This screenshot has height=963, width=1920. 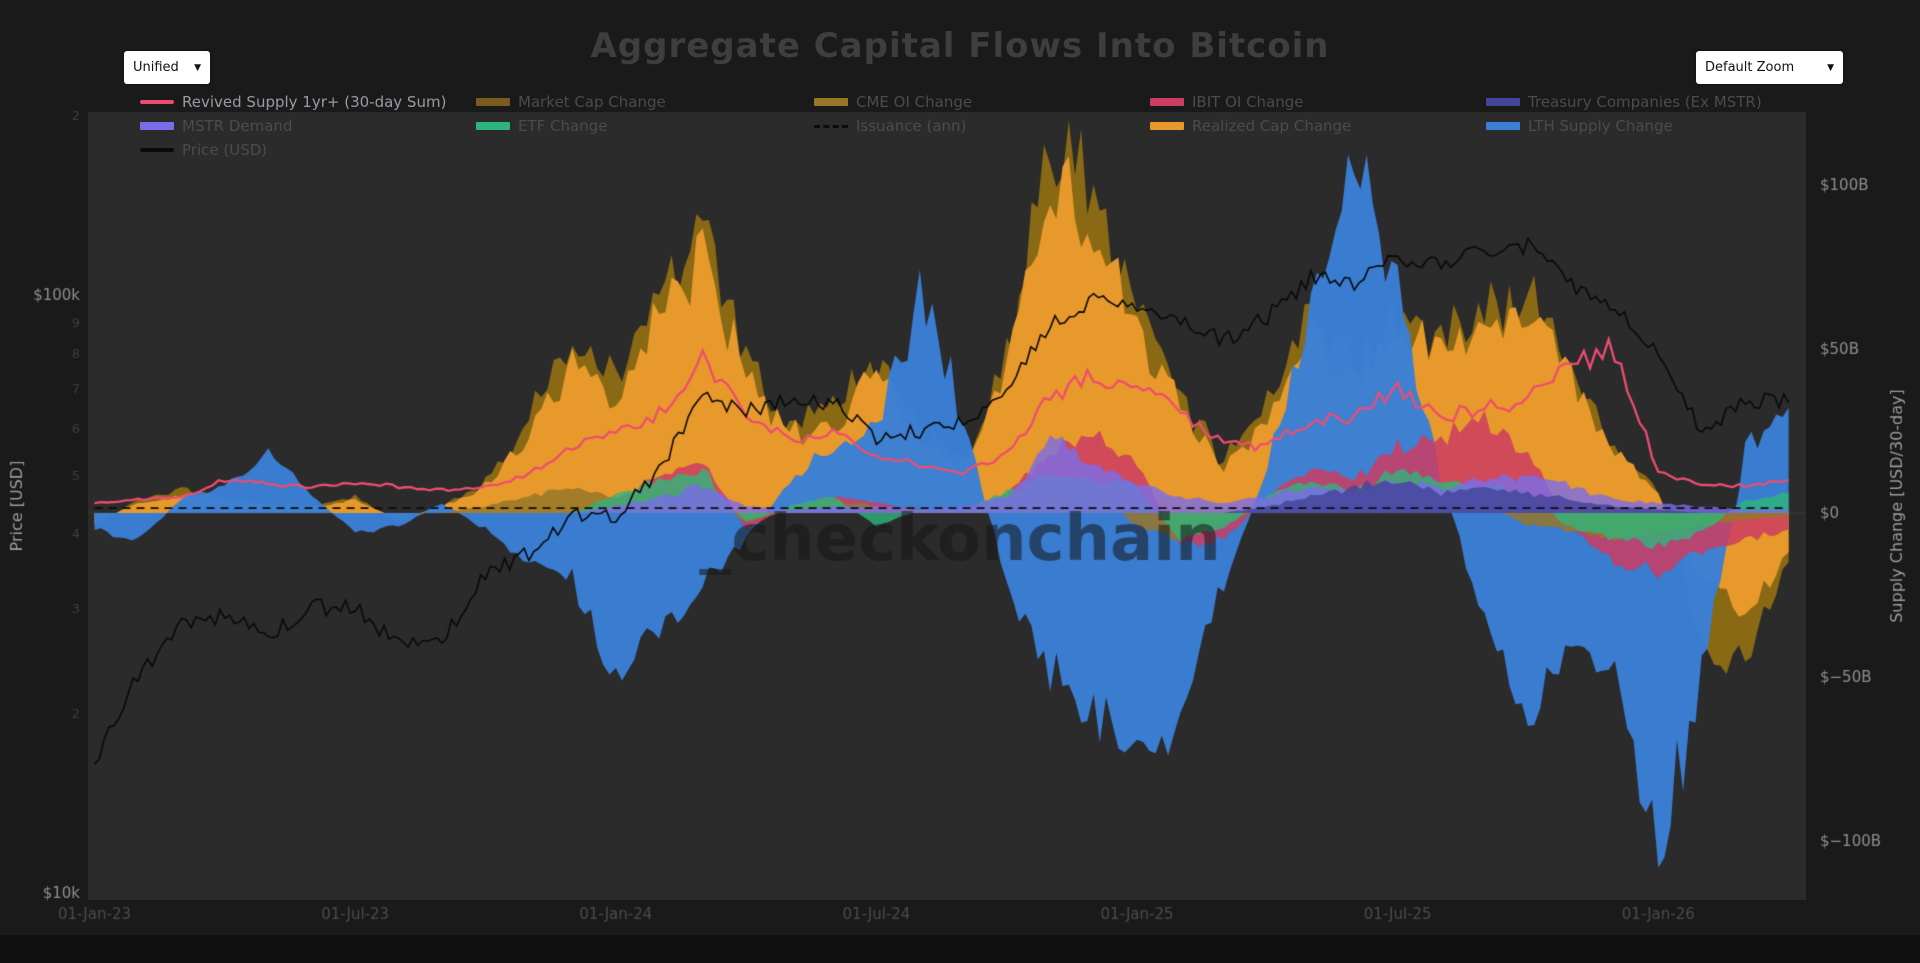 I want to click on legend-item: Price (USD), so click(x=203, y=150).